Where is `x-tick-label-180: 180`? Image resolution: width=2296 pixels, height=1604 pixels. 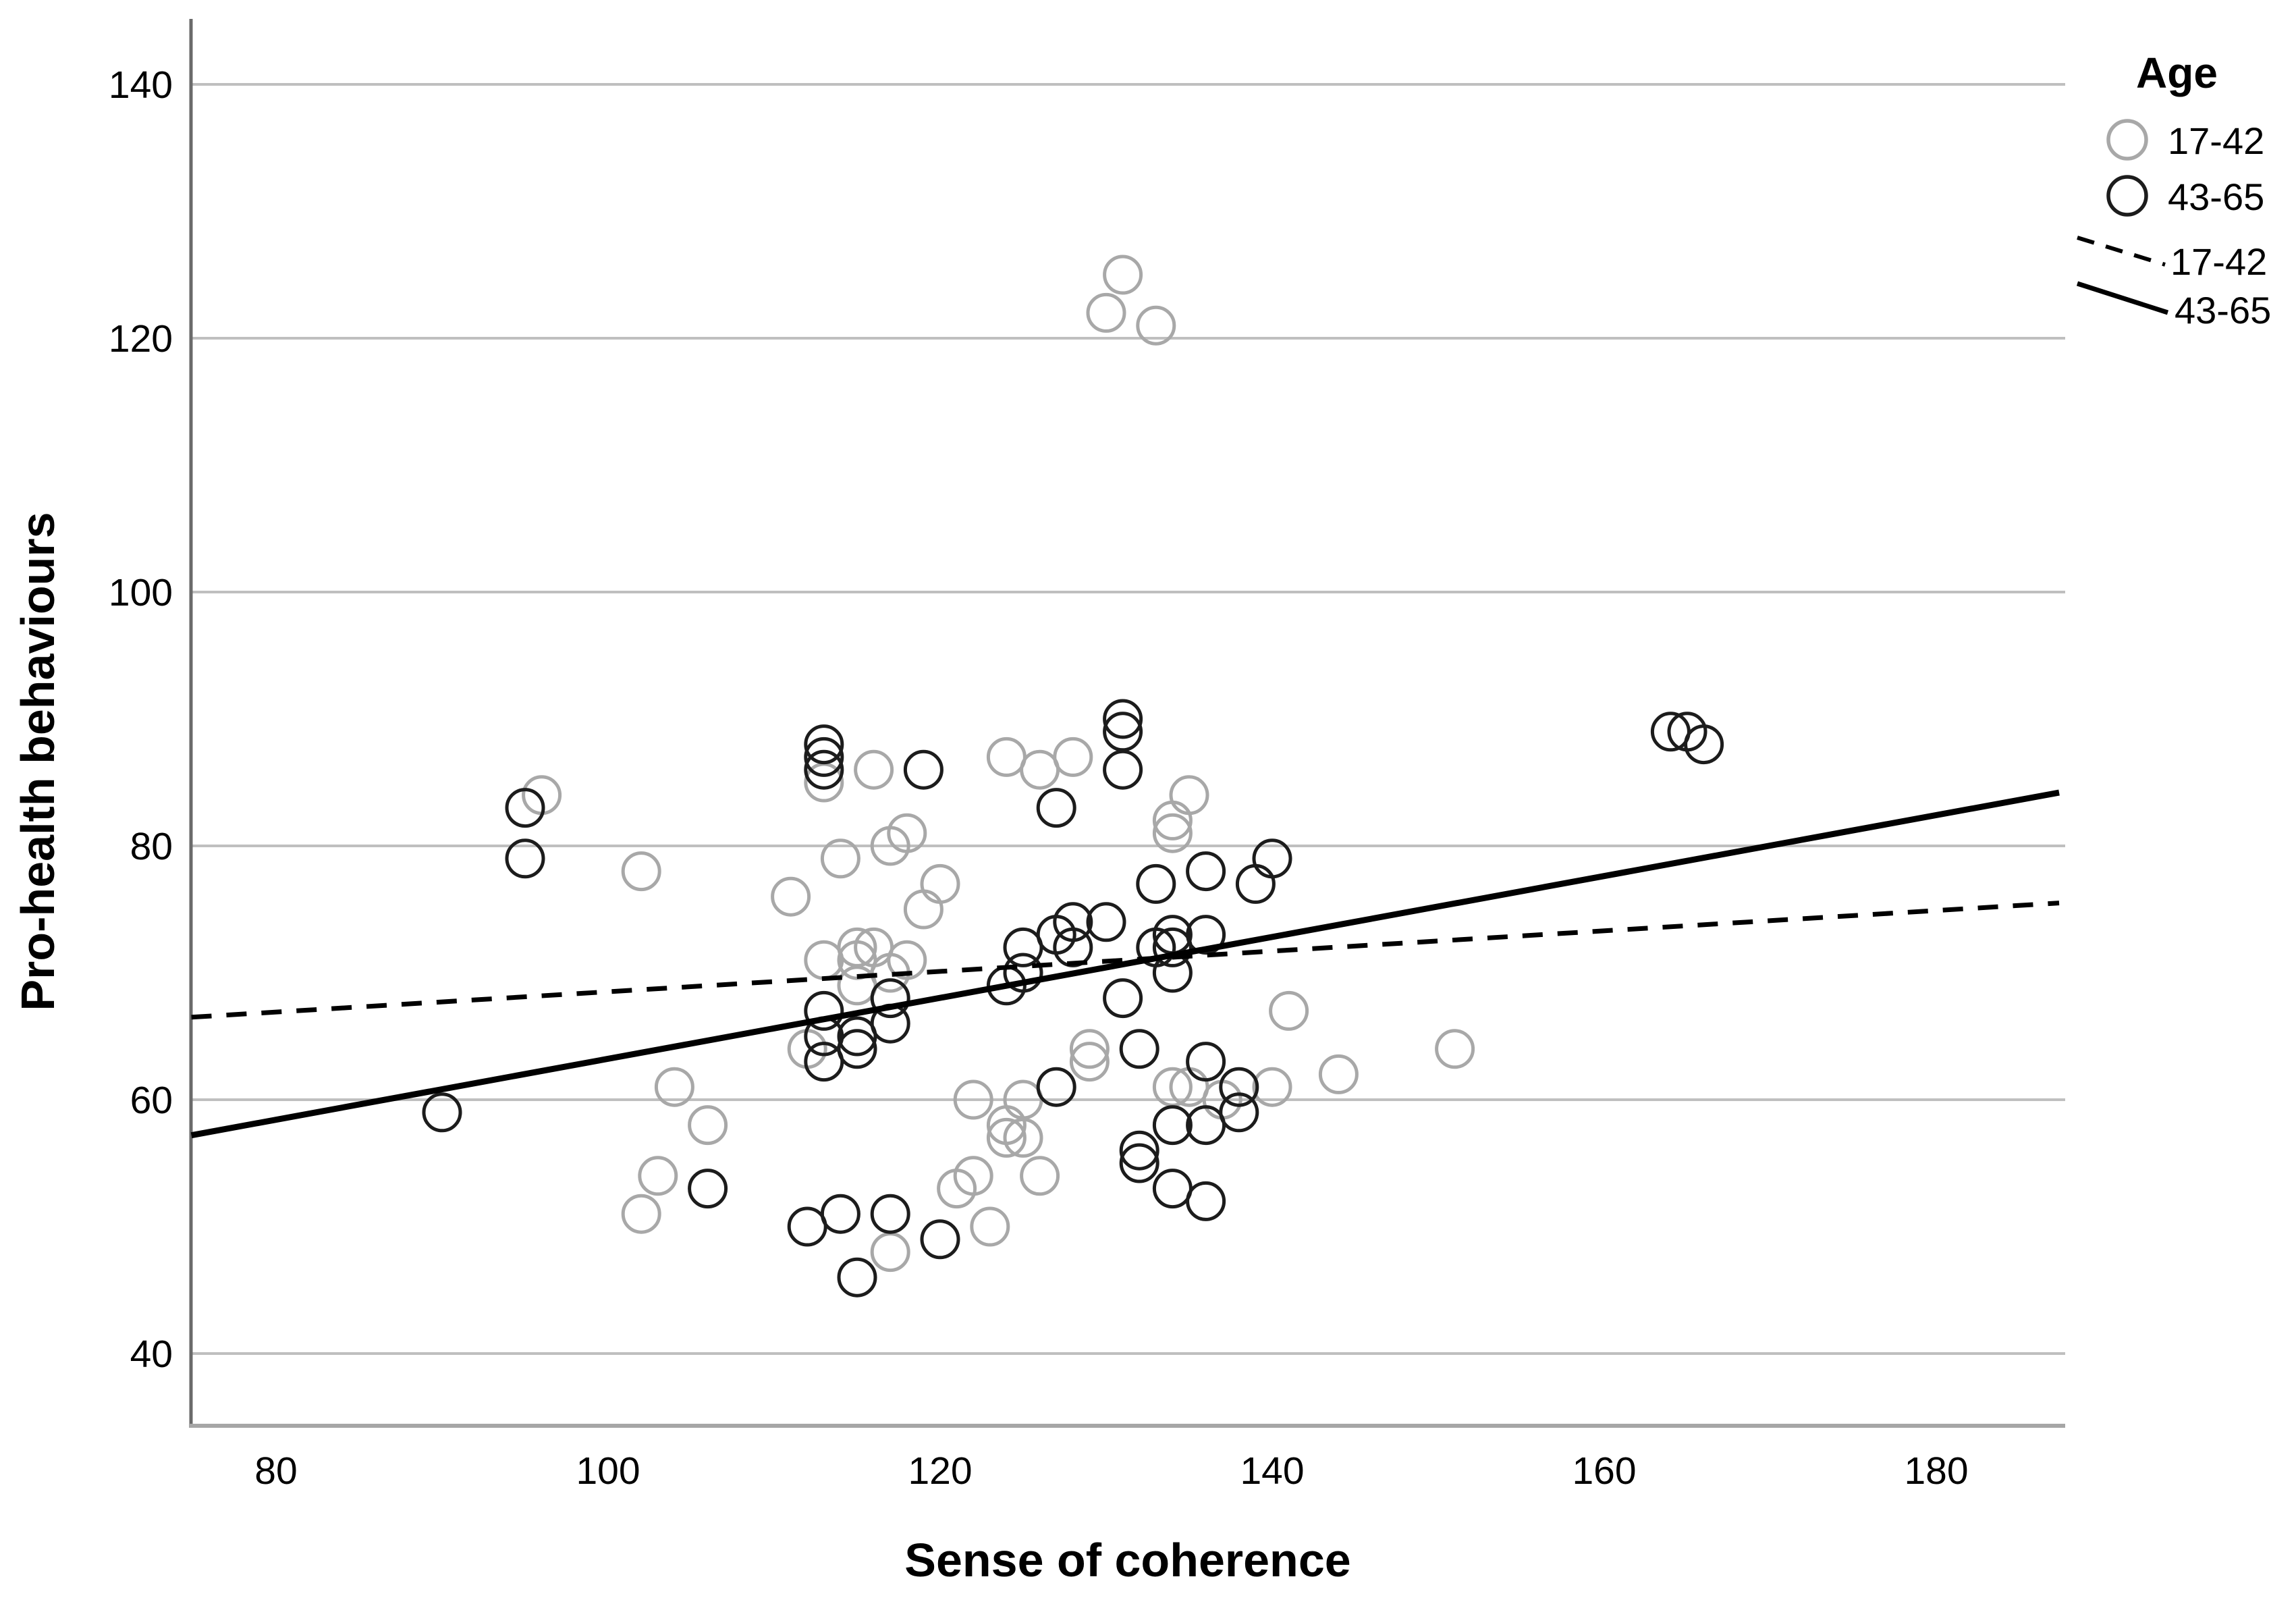
x-tick-label-180: 180 is located at coordinates (1936, 1471).